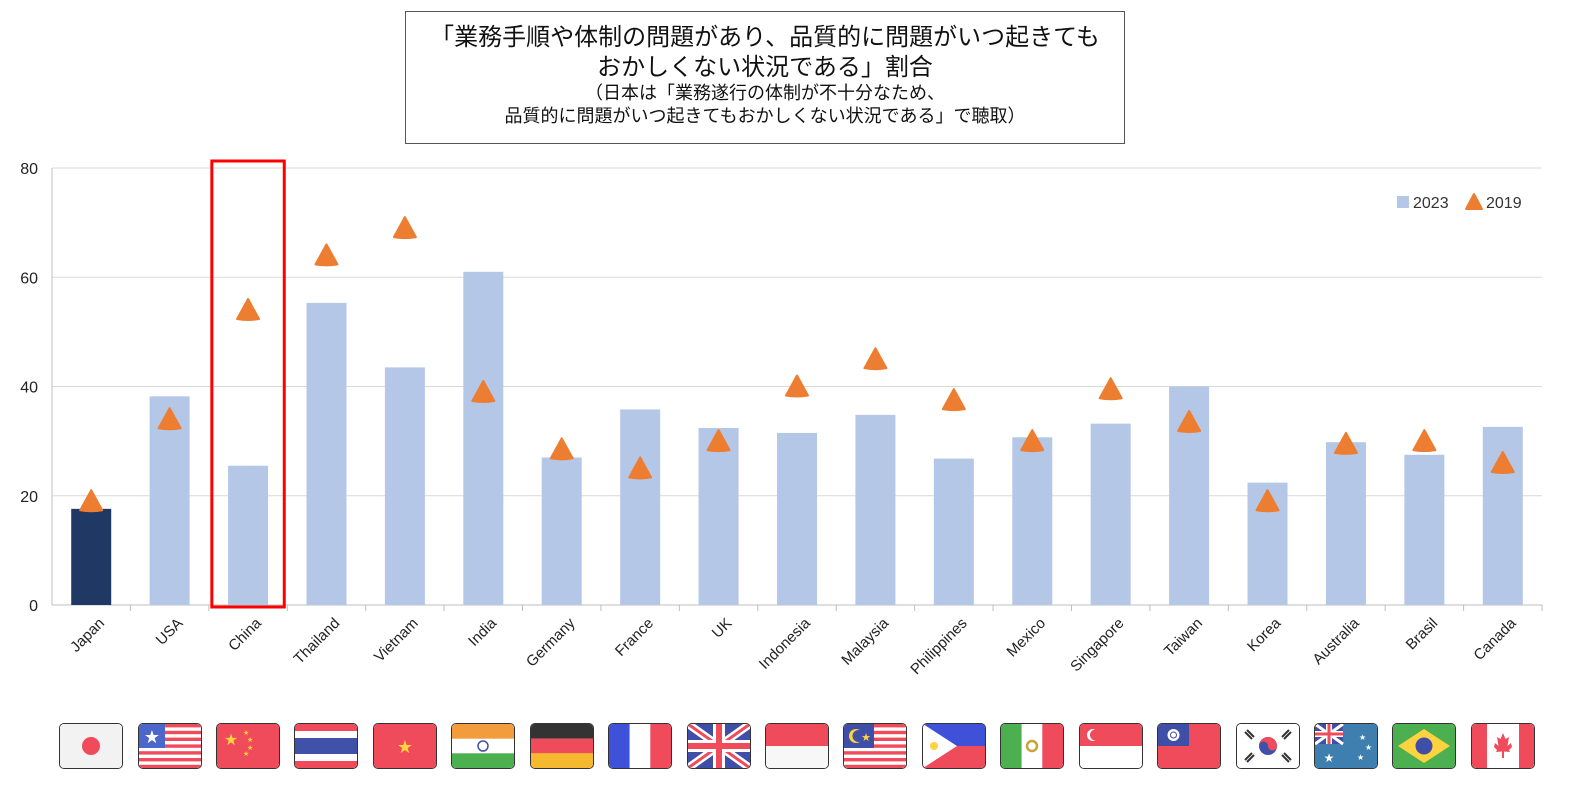  I want to click on marker-2019-canada, so click(1502, 462).